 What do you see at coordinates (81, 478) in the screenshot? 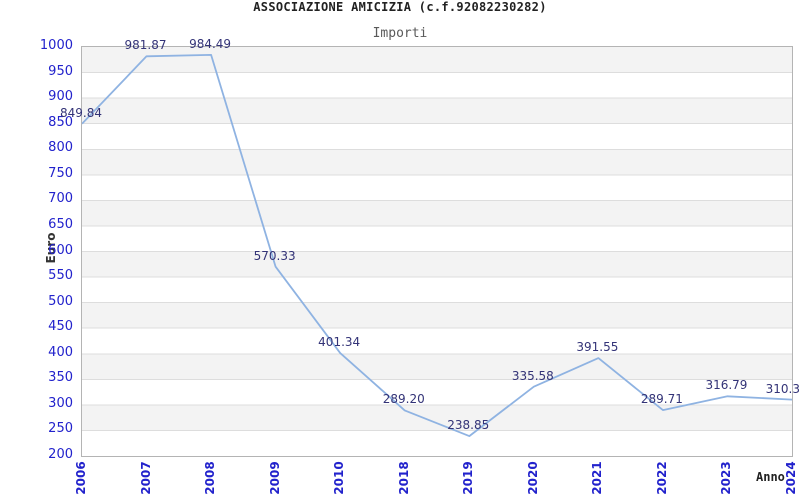
I see `x-tick-label: 2006` at bounding box center [81, 478].